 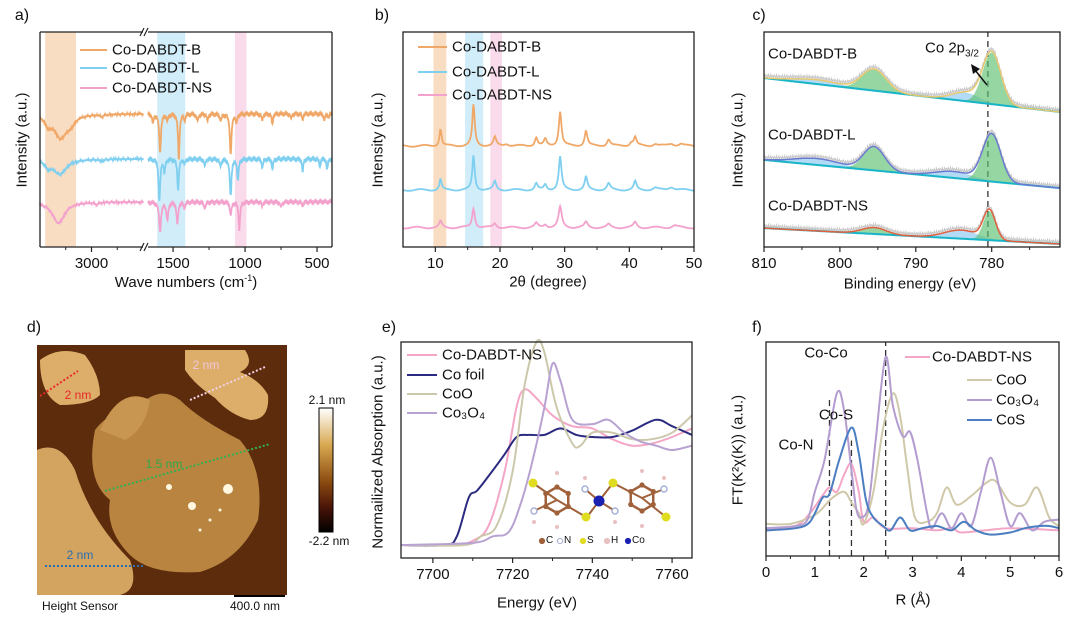 I want to click on molecule-legend-label: S, so click(x=590, y=540).